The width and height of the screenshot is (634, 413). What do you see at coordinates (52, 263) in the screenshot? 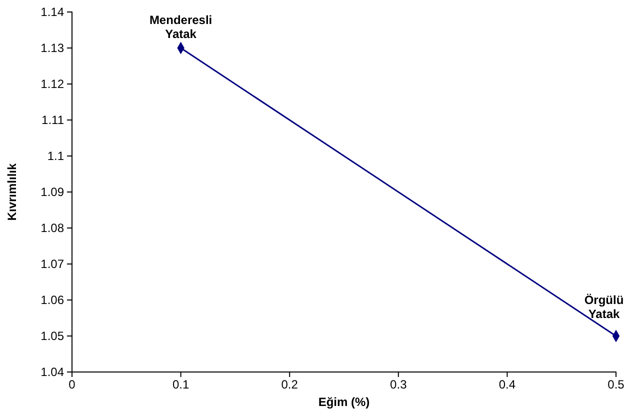
I see `y-tick-label: 1.07` at bounding box center [52, 263].